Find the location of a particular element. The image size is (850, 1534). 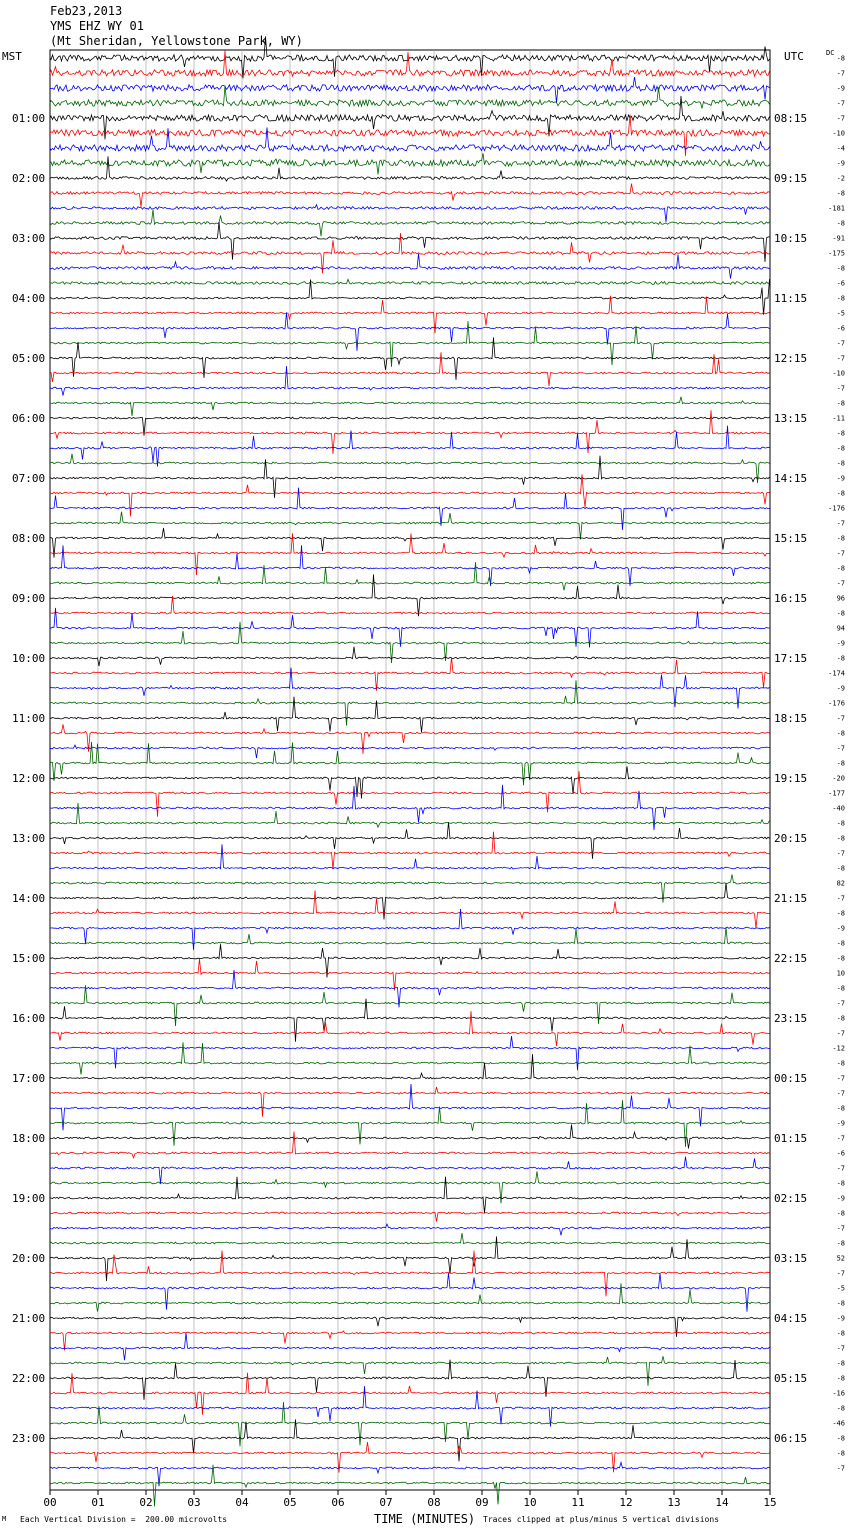

utc-hour-label: 02:15 is located at coordinates (790, 1198).